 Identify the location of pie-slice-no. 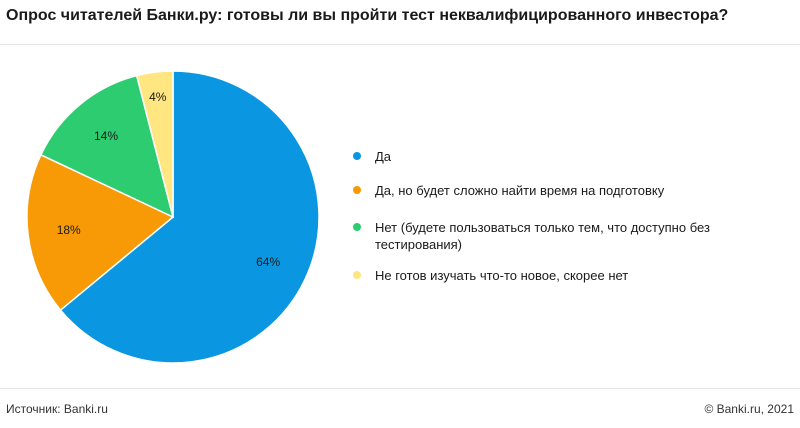
(107, 146).